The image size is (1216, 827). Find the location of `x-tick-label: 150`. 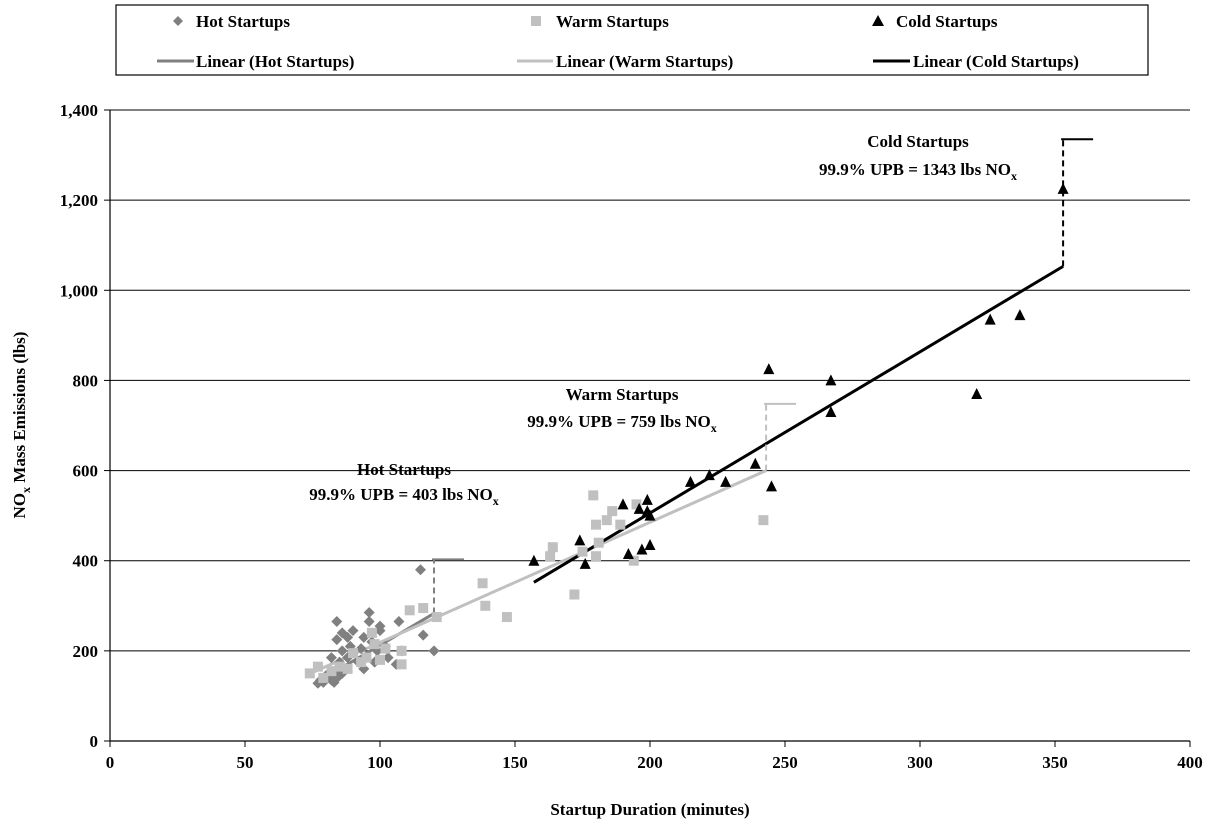

x-tick-label: 150 is located at coordinates (515, 762).